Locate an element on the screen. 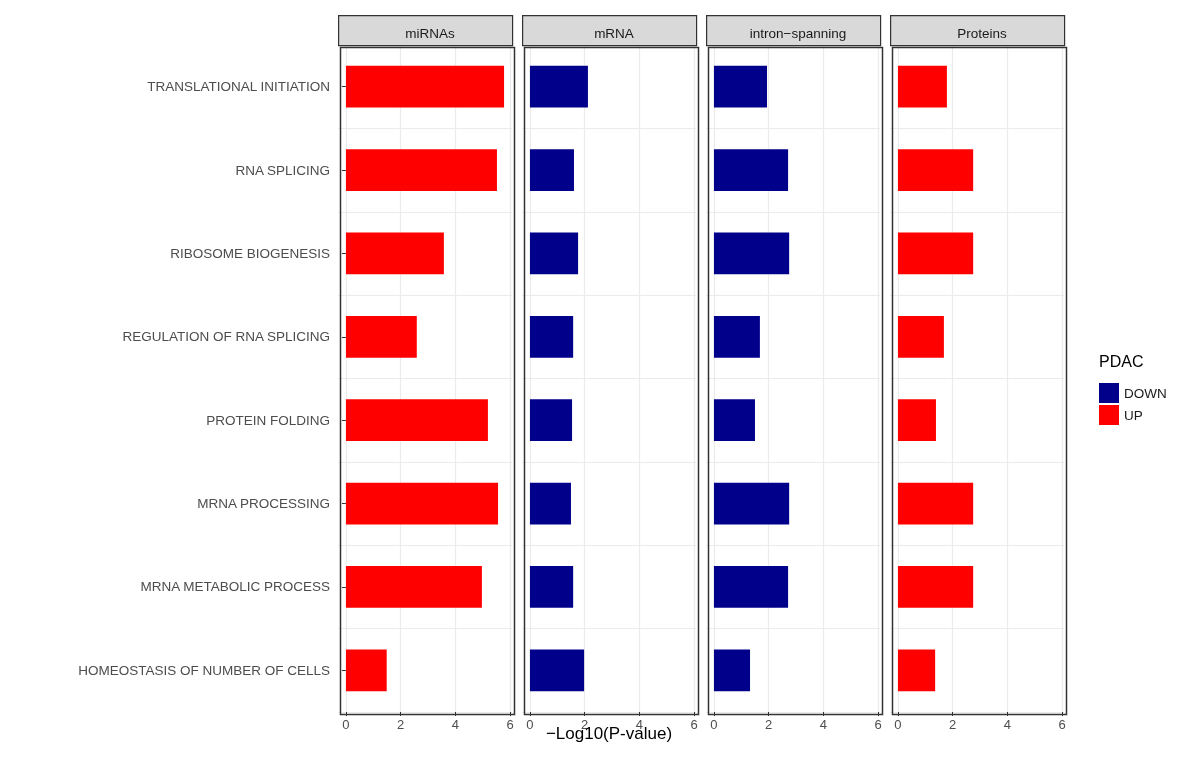 The image size is (1184, 760). y-tick-label: HOMEOSTASIS OF NUMBER OF CELLS is located at coordinates (204, 670).